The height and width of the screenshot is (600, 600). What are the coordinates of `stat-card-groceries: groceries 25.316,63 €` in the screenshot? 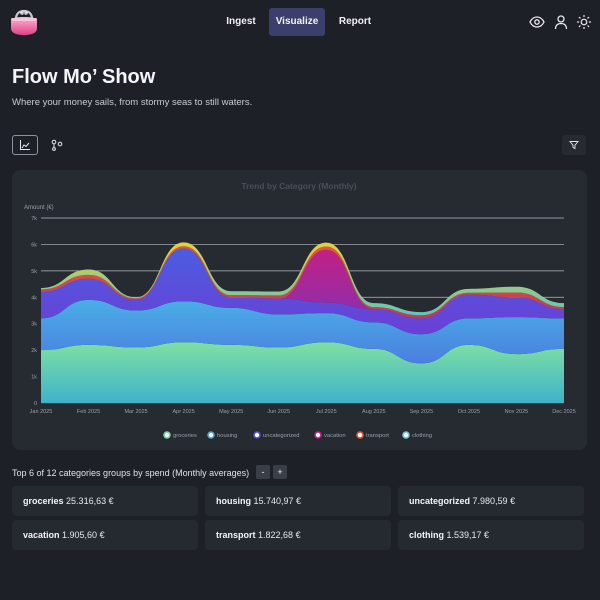 It's located at (105, 501).